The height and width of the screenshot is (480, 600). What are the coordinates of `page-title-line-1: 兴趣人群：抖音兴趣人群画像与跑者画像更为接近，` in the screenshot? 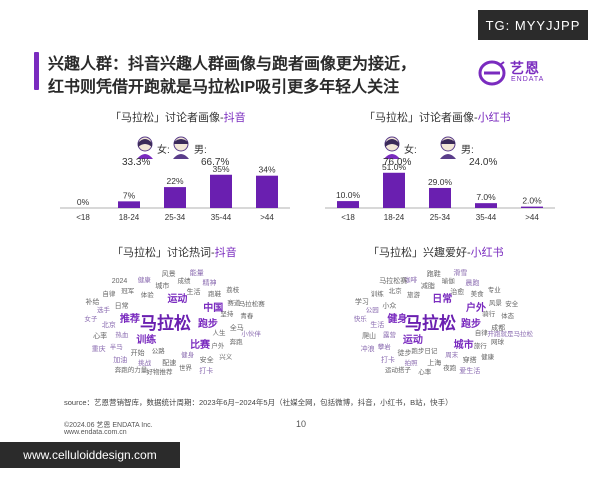 It's located at (232, 64).